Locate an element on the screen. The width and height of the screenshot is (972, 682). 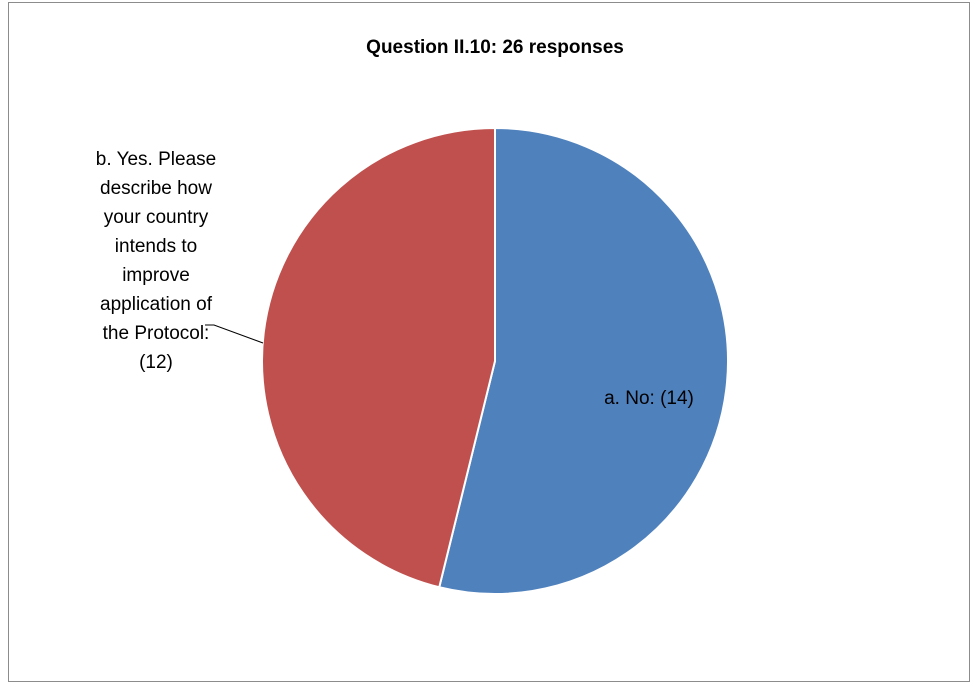
data-label-1: a. No: (14) is located at coordinates (649, 398).